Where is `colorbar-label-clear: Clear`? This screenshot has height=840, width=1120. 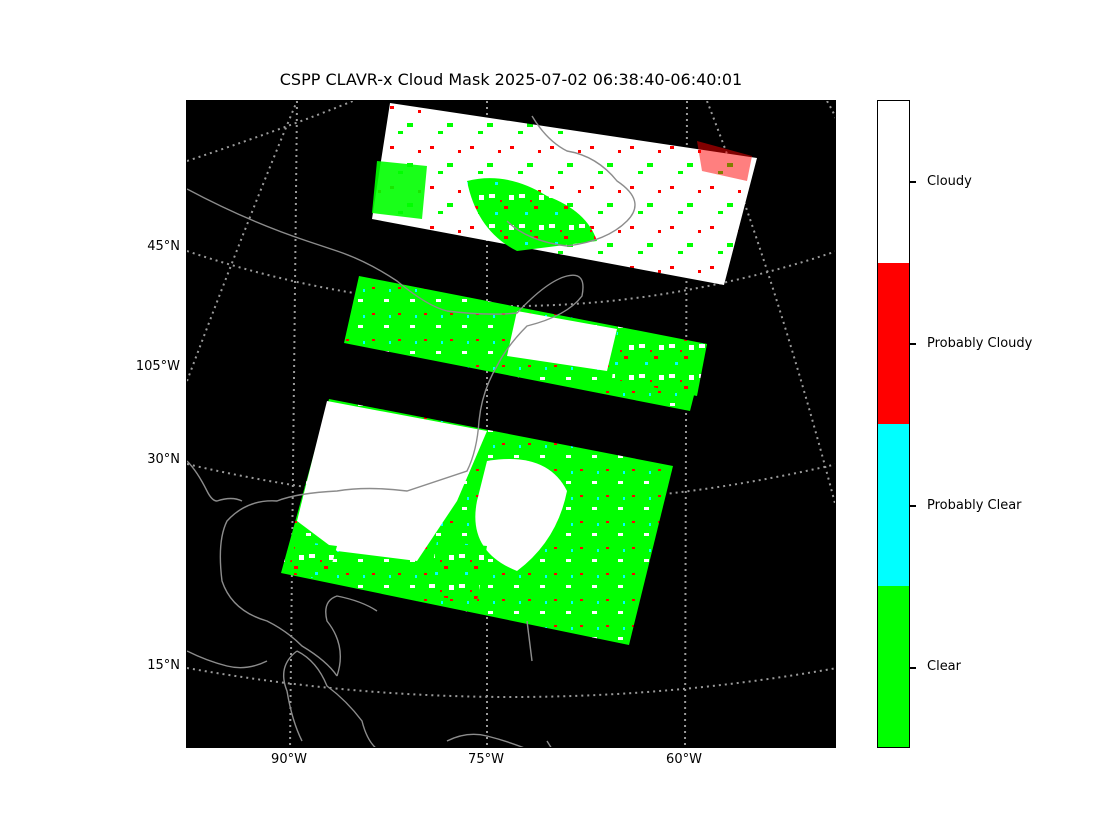 colorbar-label-clear: Clear is located at coordinates (944, 666).